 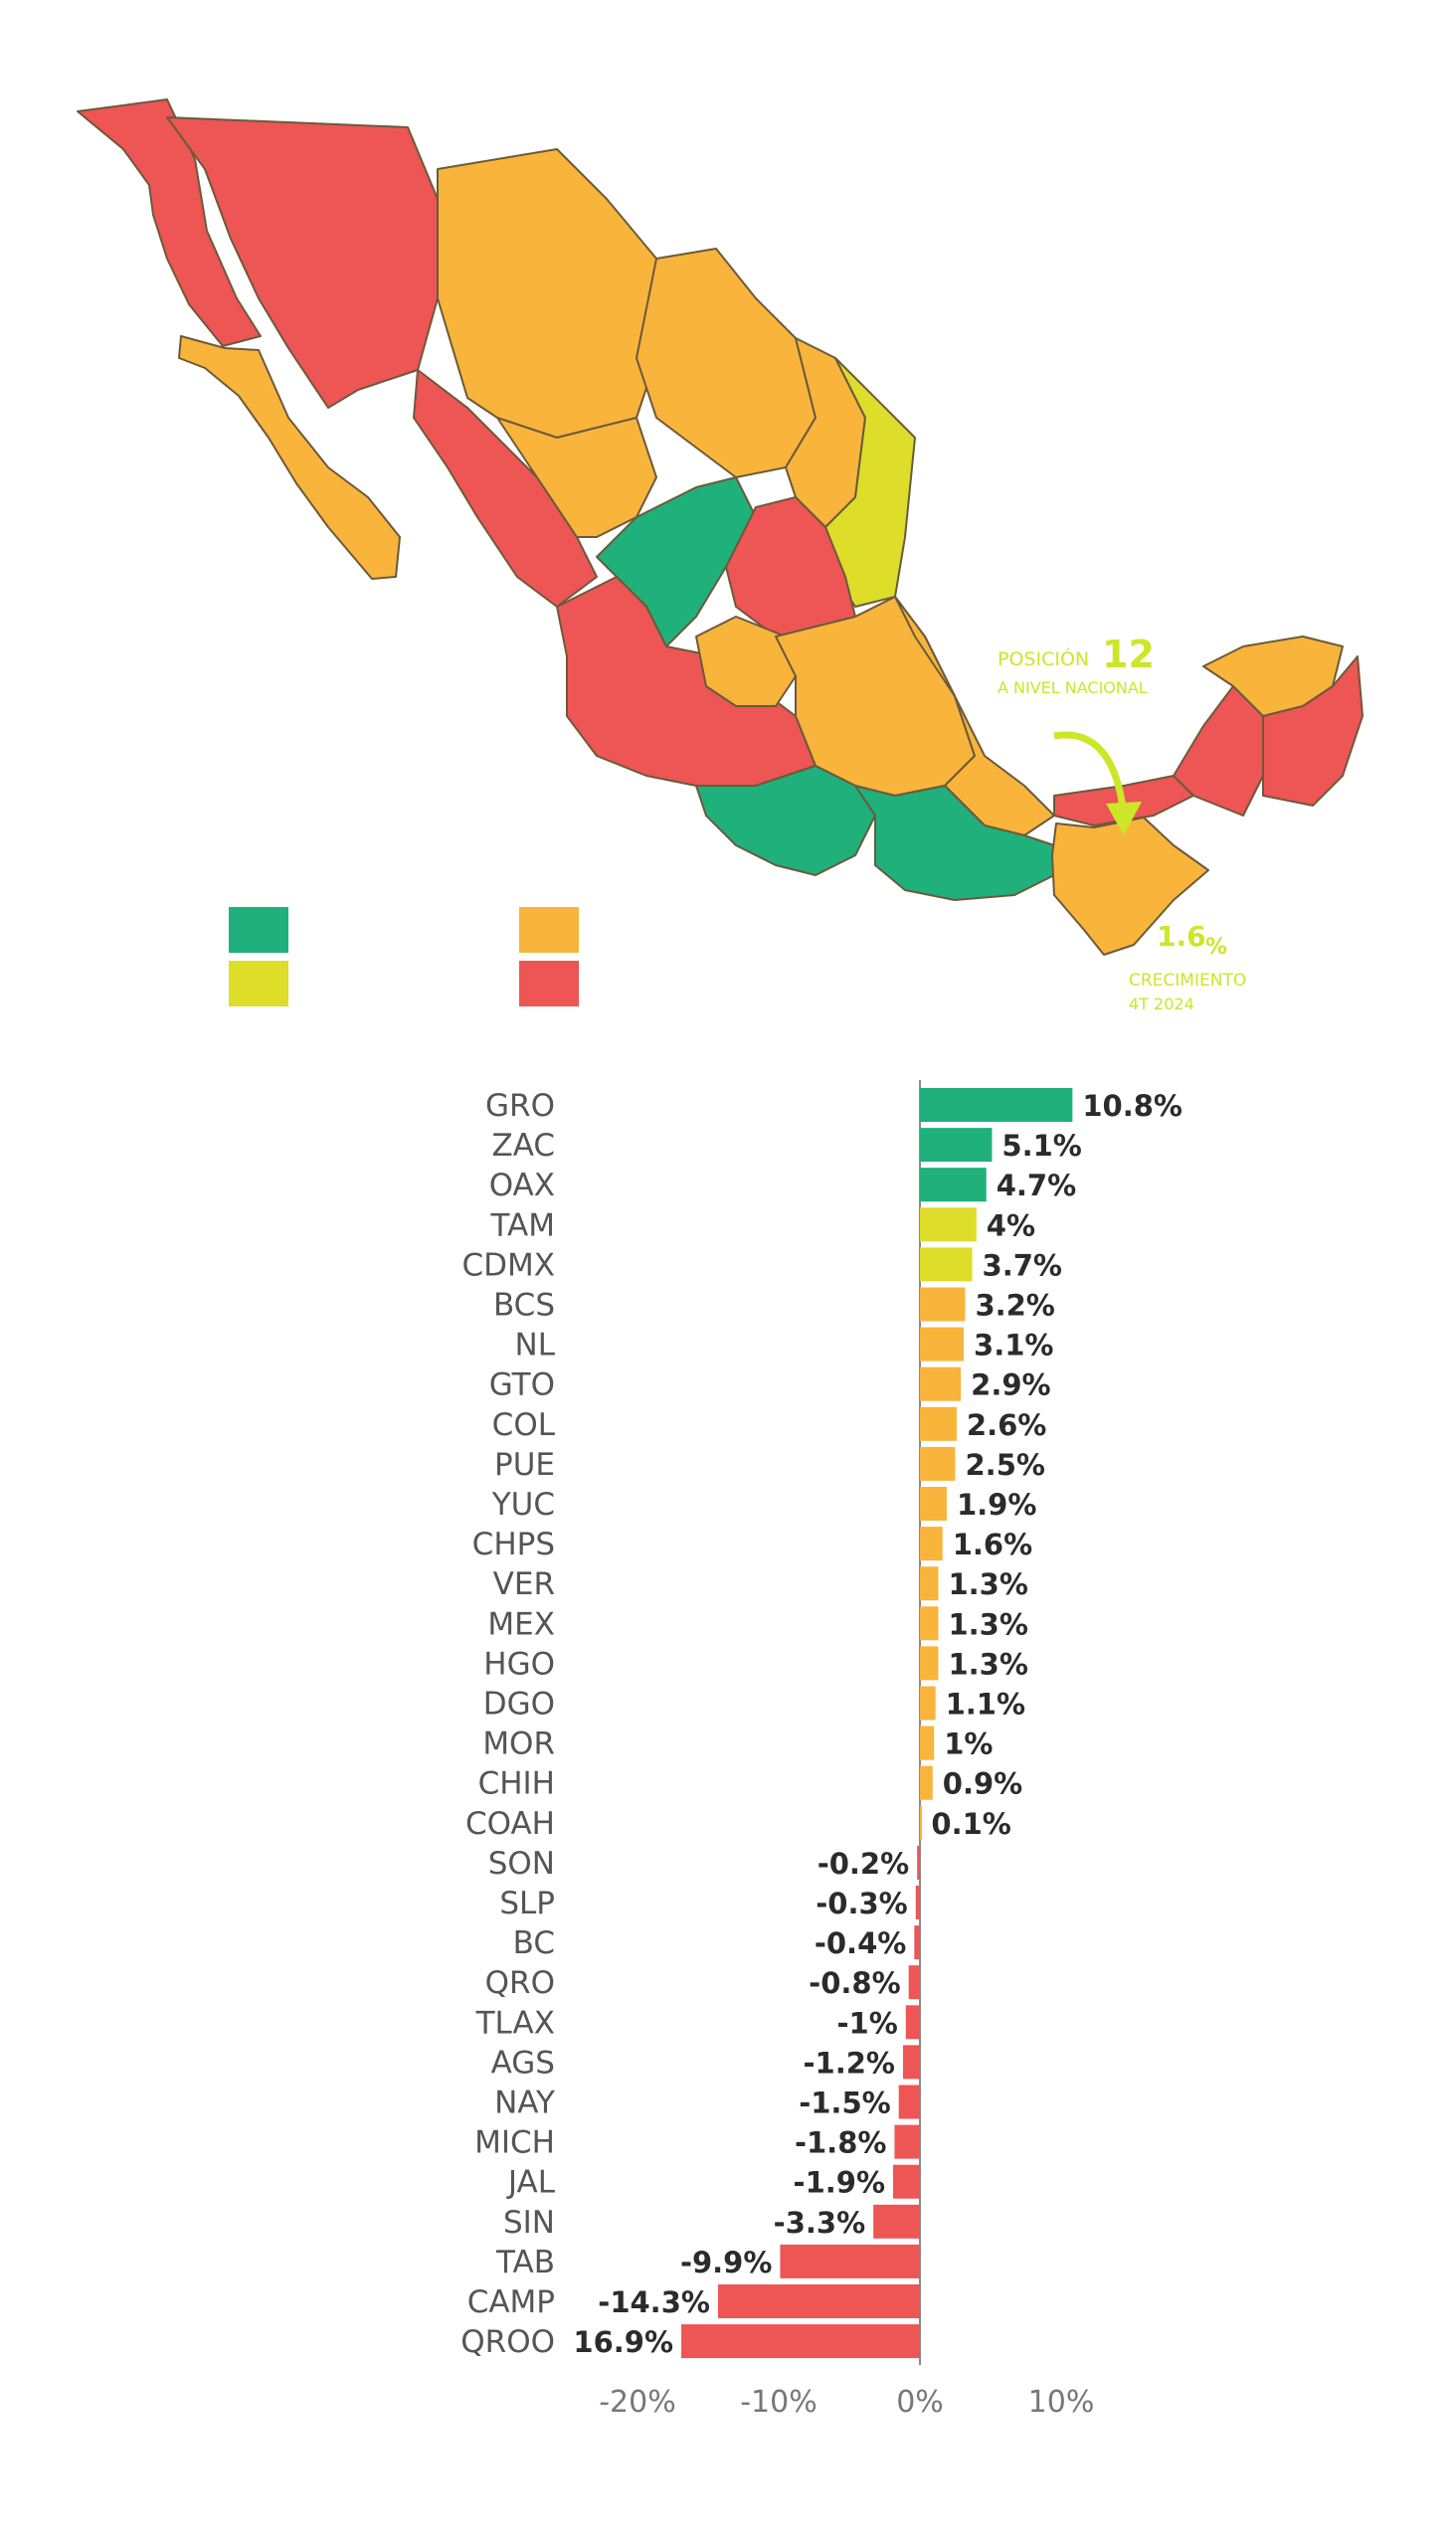 What do you see at coordinates (529, 2223) in the screenshot?
I see `category-label: SIN` at bounding box center [529, 2223].